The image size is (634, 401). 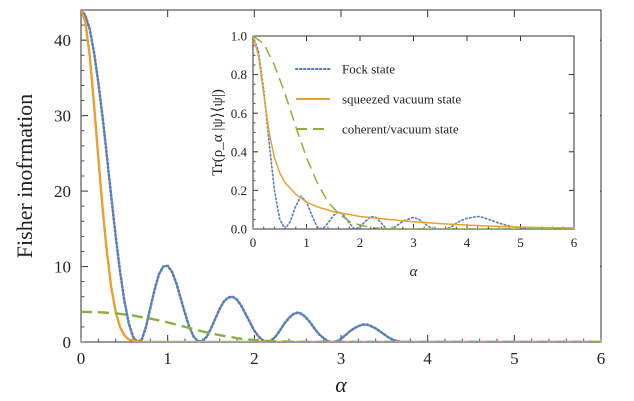 What do you see at coordinates (239, 151) in the screenshot?
I see `inset-y-tick-label: 0.4` at bounding box center [239, 151].